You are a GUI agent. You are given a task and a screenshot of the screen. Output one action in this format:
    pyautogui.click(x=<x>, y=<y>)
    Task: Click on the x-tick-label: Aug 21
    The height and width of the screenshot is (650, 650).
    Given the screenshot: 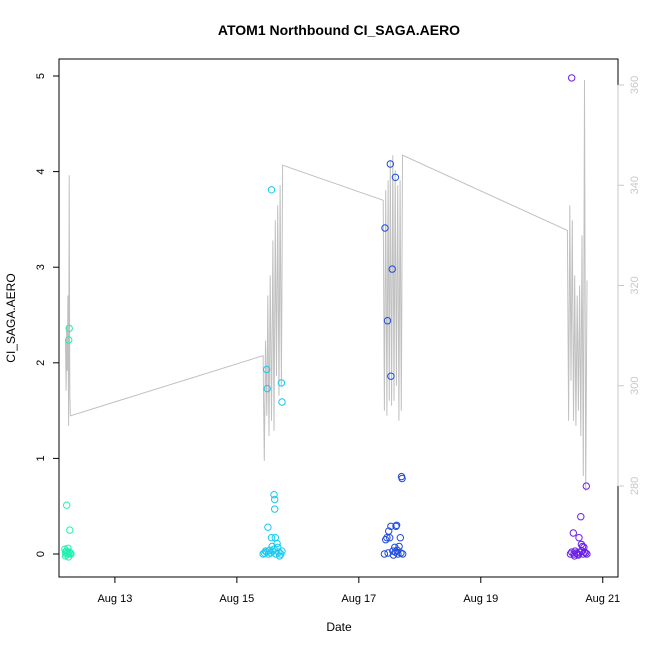 What is the action you would take?
    pyautogui.click(x=602, y=599)
    